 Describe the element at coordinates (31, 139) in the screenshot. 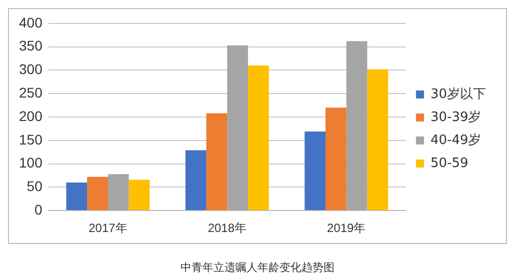

I see `y-tick-label: 150` at that location.